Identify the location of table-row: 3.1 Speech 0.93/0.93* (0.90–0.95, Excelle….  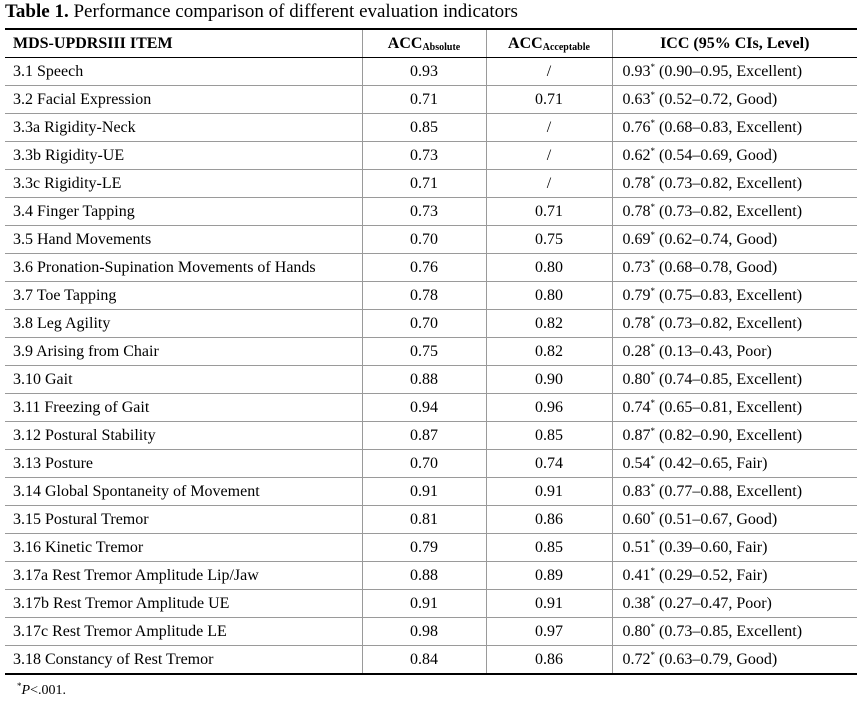
(431, 71).